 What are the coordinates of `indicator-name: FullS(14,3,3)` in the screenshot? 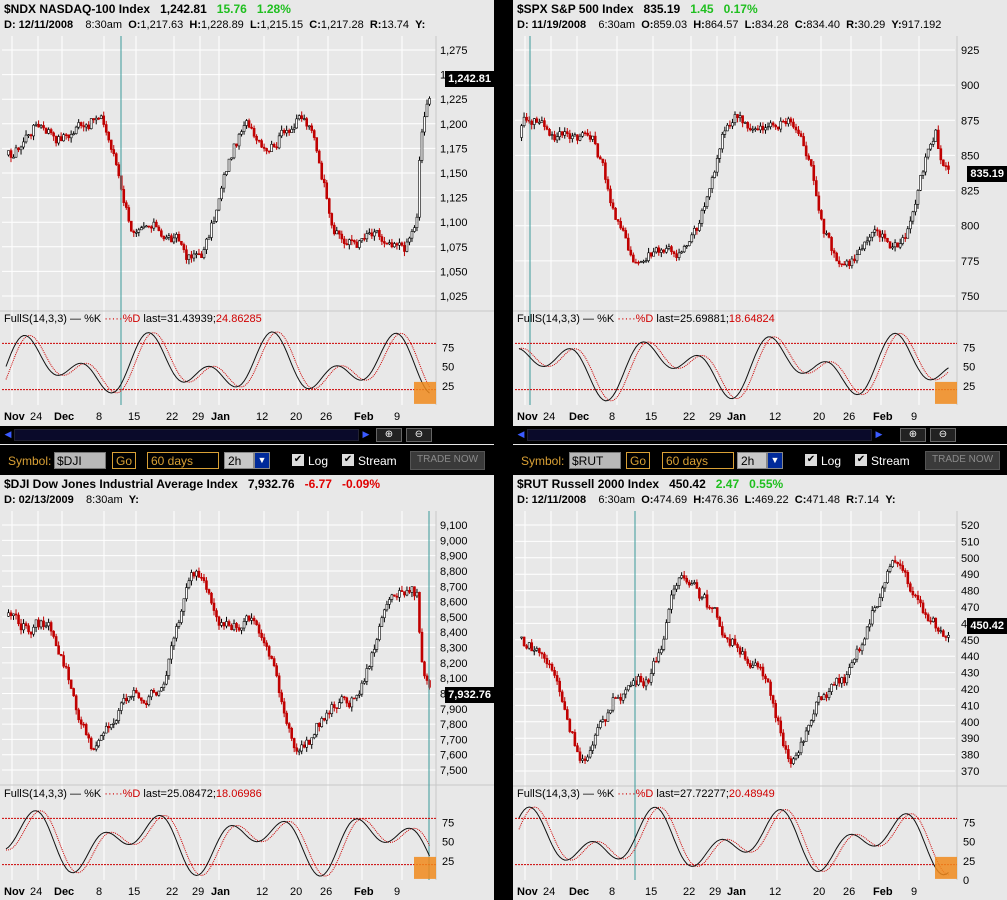 It's located at (548, 319).